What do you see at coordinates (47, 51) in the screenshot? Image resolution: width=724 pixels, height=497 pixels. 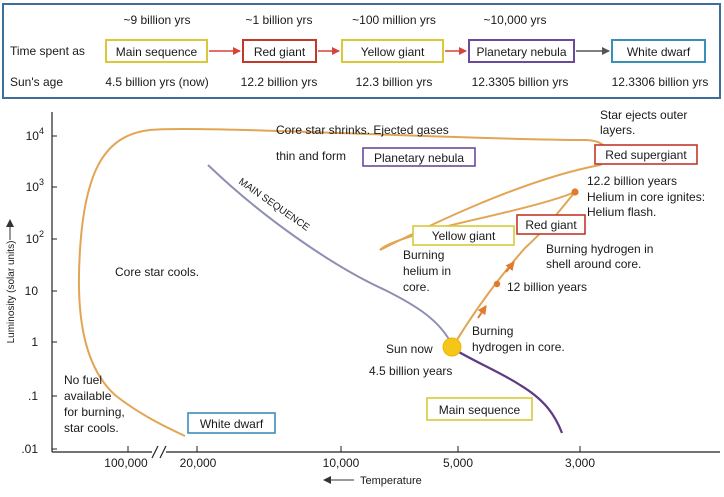 I see `row-label-time: Time spent as` at bounding box center [47, 51].